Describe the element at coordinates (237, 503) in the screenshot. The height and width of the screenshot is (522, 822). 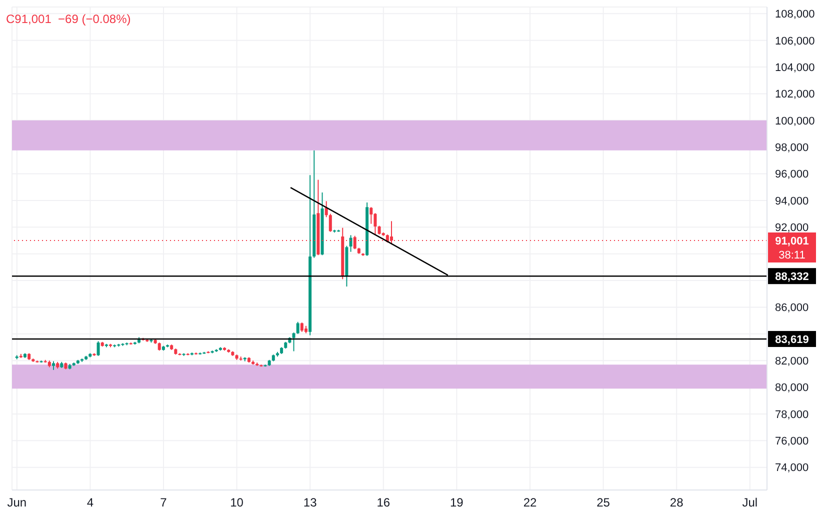
I see `x-tick-label: 10` at that location.